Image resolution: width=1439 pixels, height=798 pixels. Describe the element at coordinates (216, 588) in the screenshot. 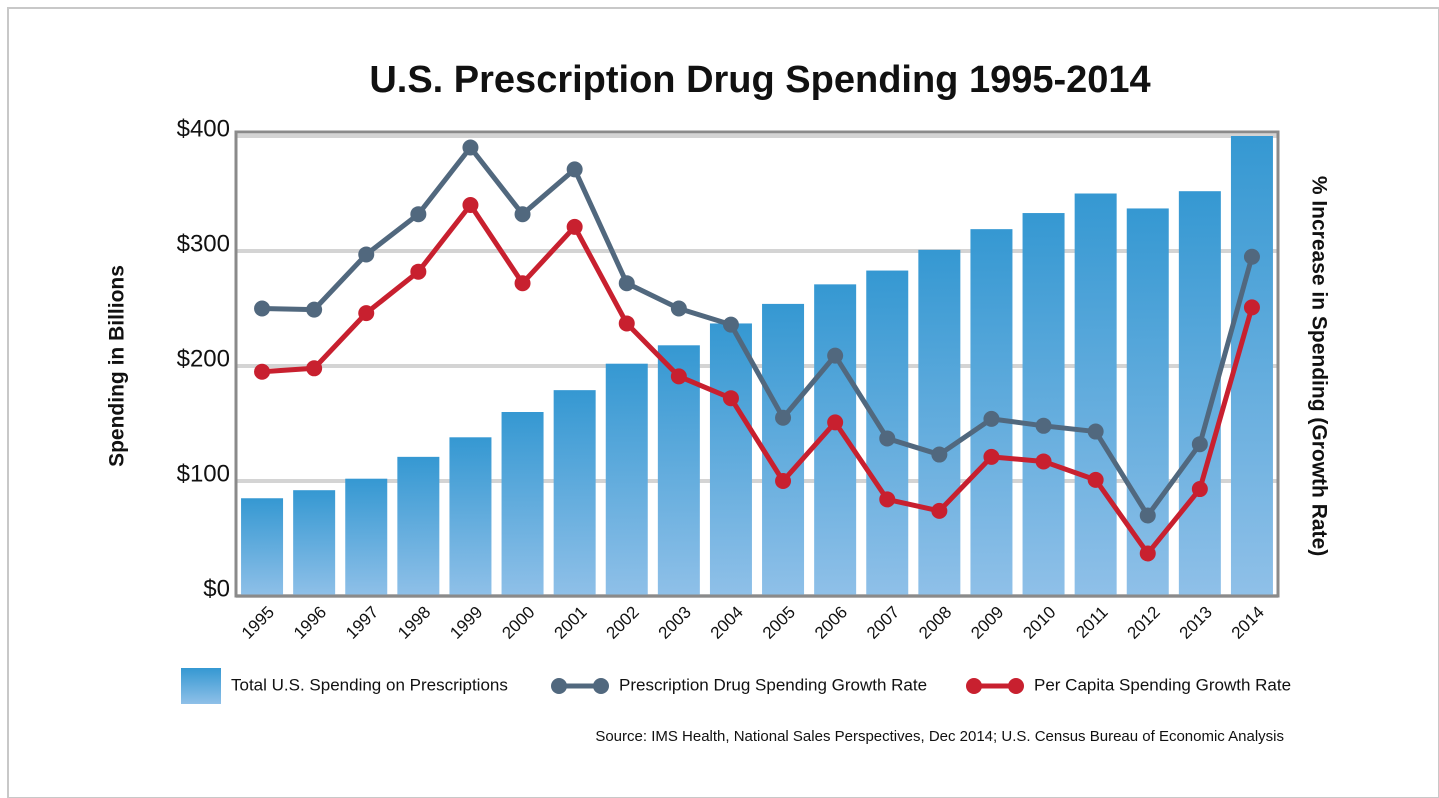

I see `y-tick-label: $0` at that location.